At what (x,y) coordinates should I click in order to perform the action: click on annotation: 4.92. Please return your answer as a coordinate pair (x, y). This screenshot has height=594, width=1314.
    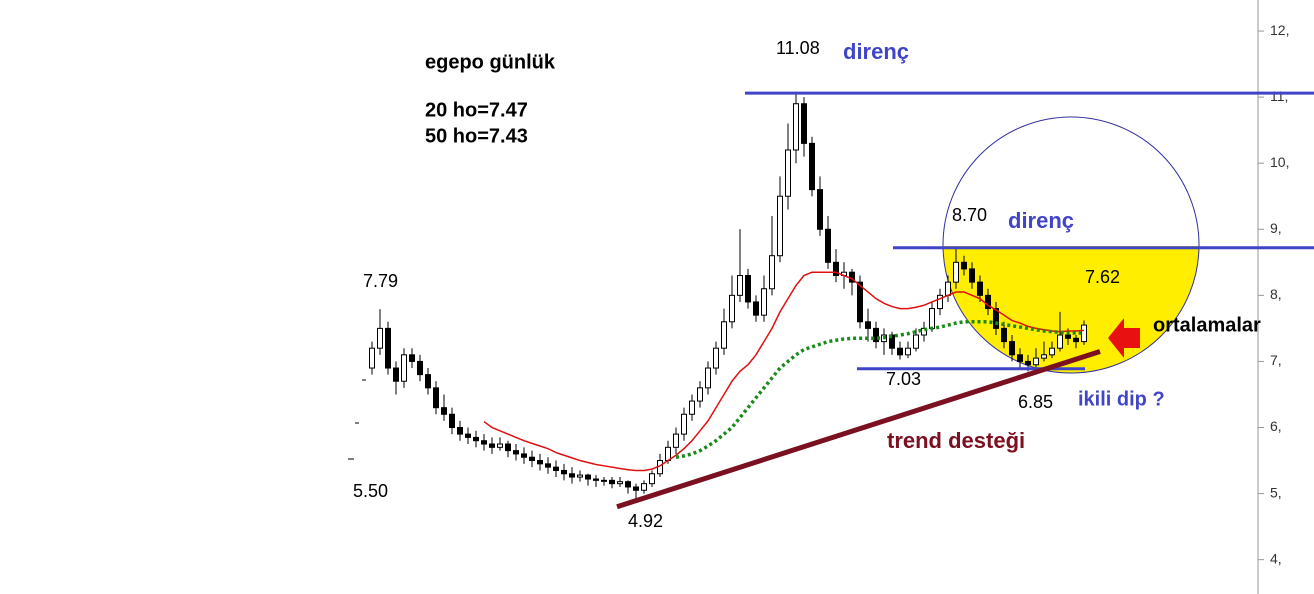
    Looking at the image, I should click on (645, 521).